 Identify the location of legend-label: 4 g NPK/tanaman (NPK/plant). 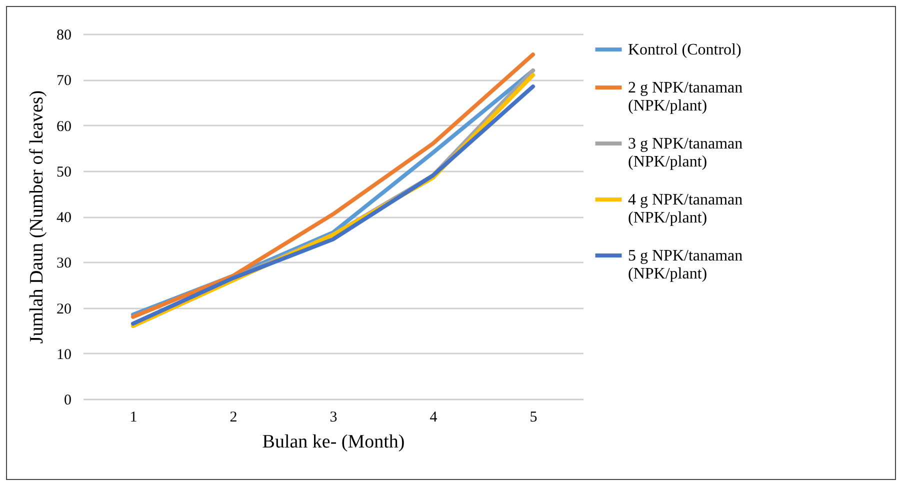
(685, 209).